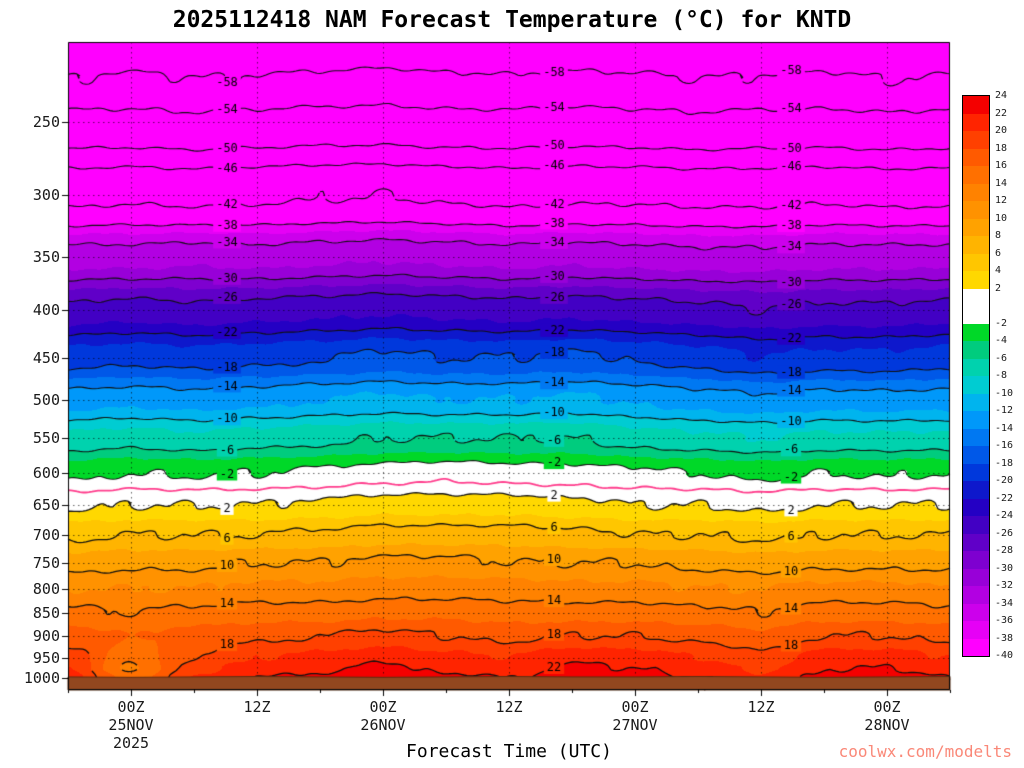 This screenshot has width=1024, height=768. What do you see at coordinates (1004, 463) in the screenshot?
I see `colorbar-label: -18` at bounding box center [1004, 463].